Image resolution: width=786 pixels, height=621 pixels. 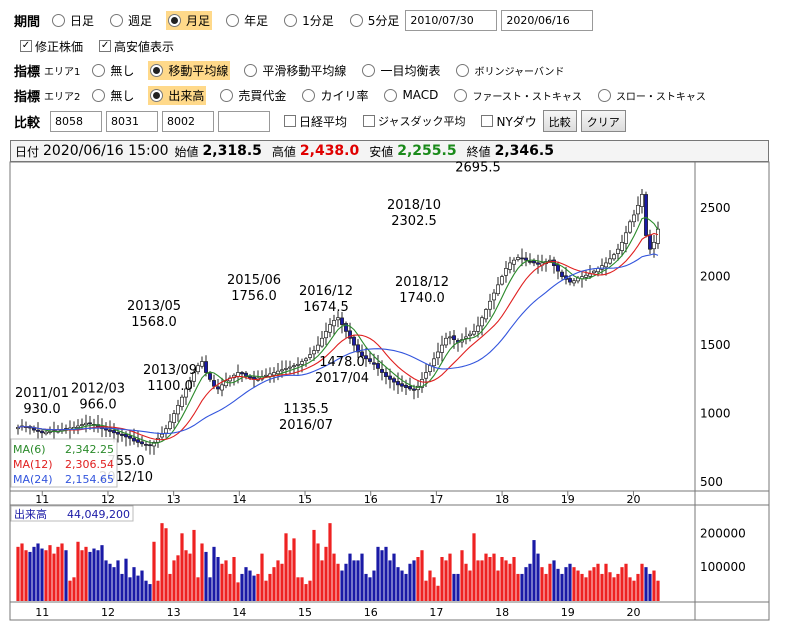 I want to click on indicator1-none: 無し, so click(x=113, y=70).